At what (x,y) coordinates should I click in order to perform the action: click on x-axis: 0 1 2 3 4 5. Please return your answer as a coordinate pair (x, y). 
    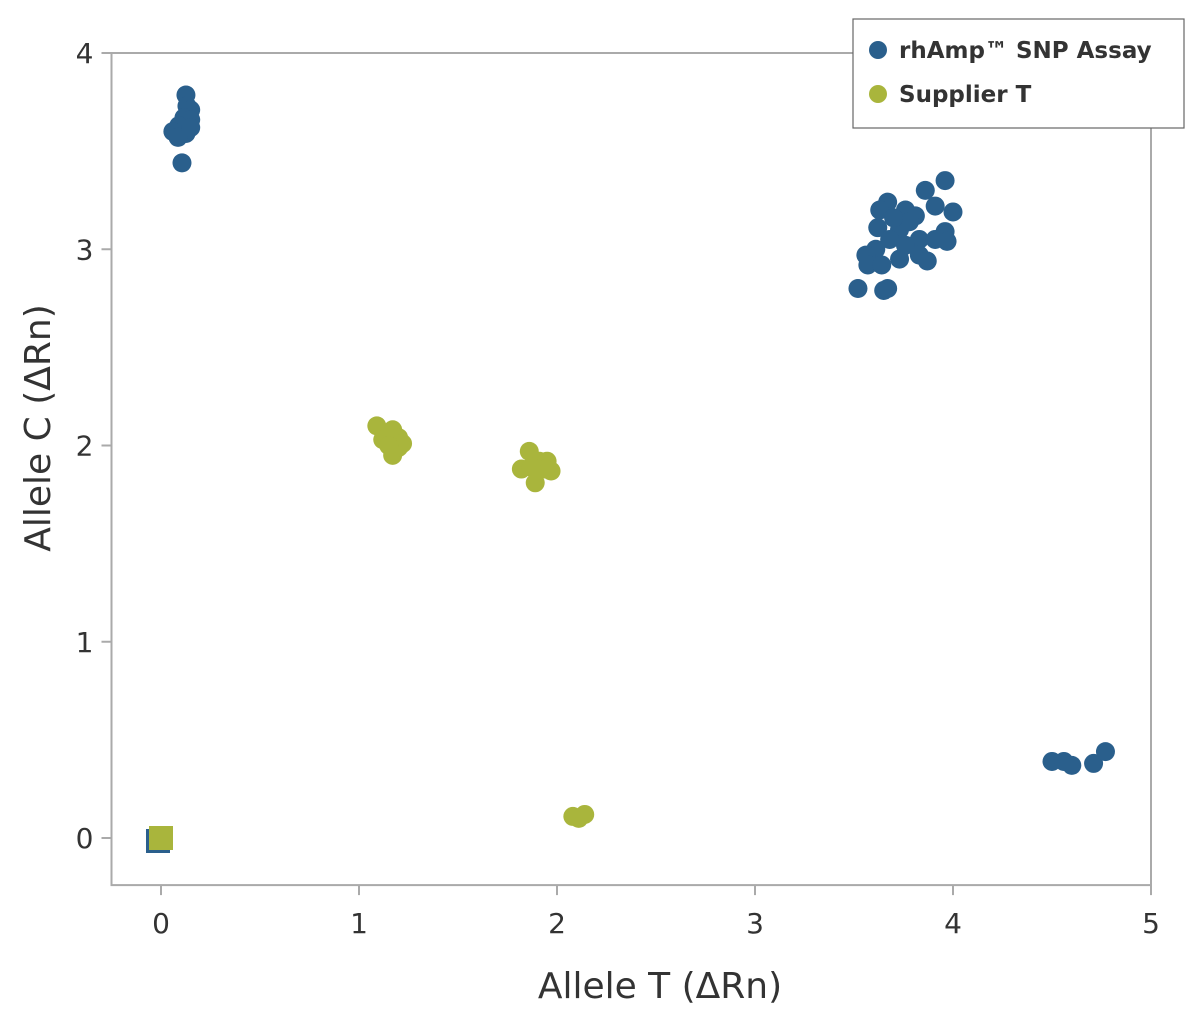
    Looking at the image, I should click on (656, 912).